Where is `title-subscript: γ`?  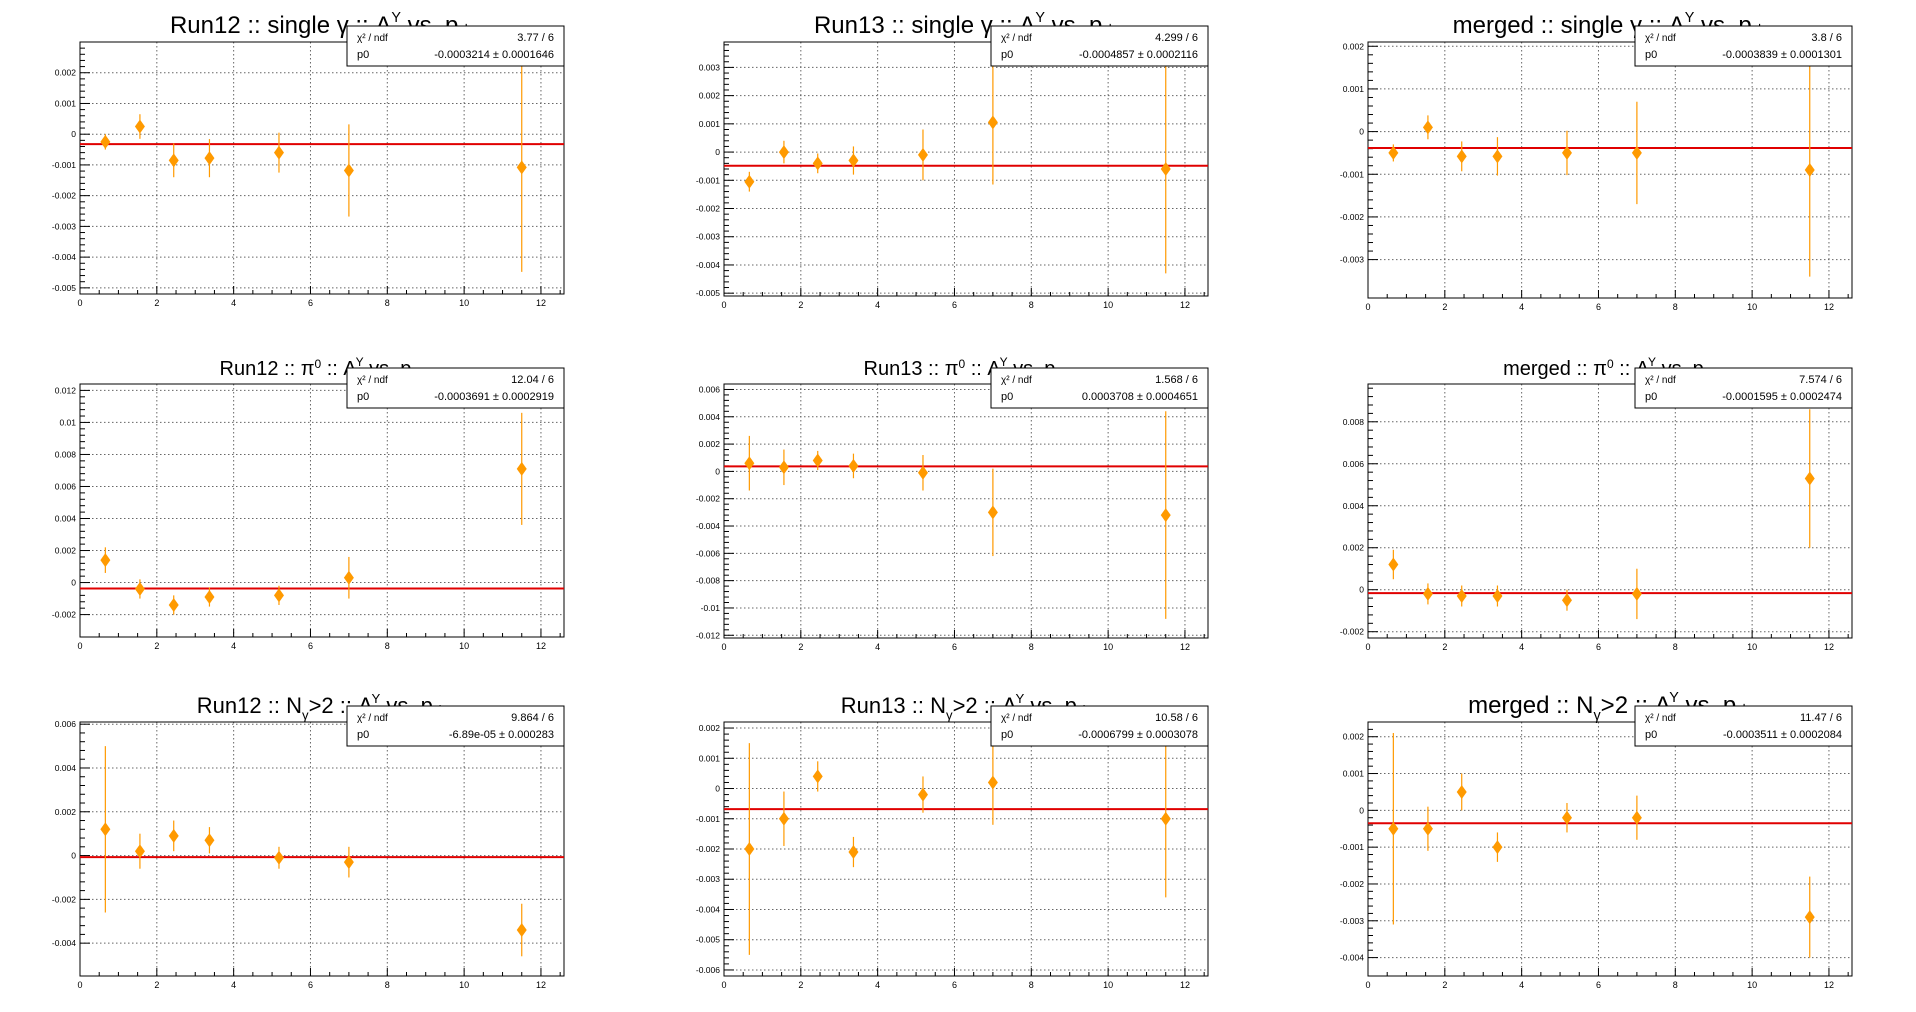
title-subscript: γ is located at coordinates (949, 715).